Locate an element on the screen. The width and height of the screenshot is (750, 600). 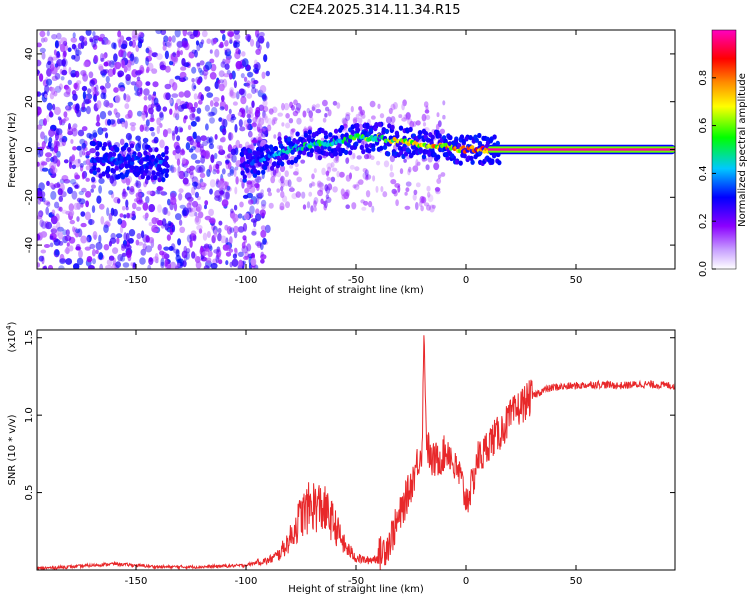
snr-x-tick-label: 50 is located at coordinates (576, 581).